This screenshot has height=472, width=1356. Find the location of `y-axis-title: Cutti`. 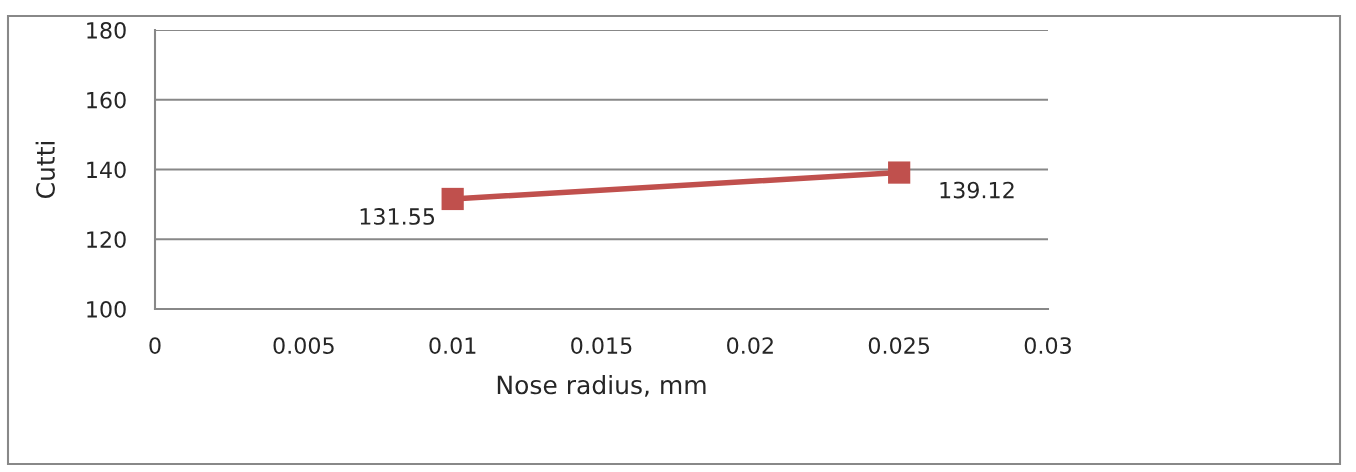

y-axis-title: Cutti is located at coordinates (45, 170).